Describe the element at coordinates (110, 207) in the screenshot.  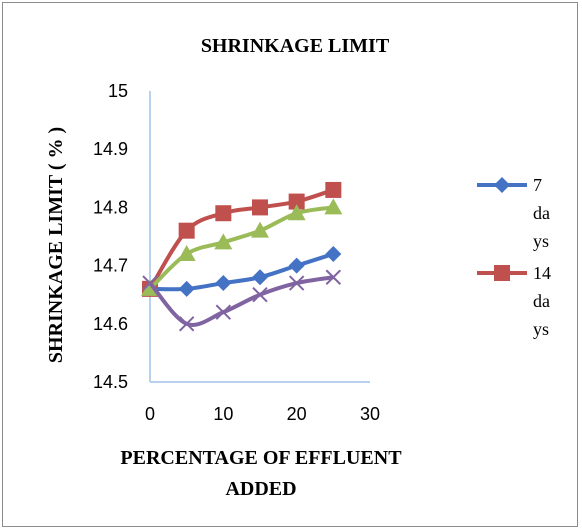
I see `y-tick-label: 14.8` at that location.